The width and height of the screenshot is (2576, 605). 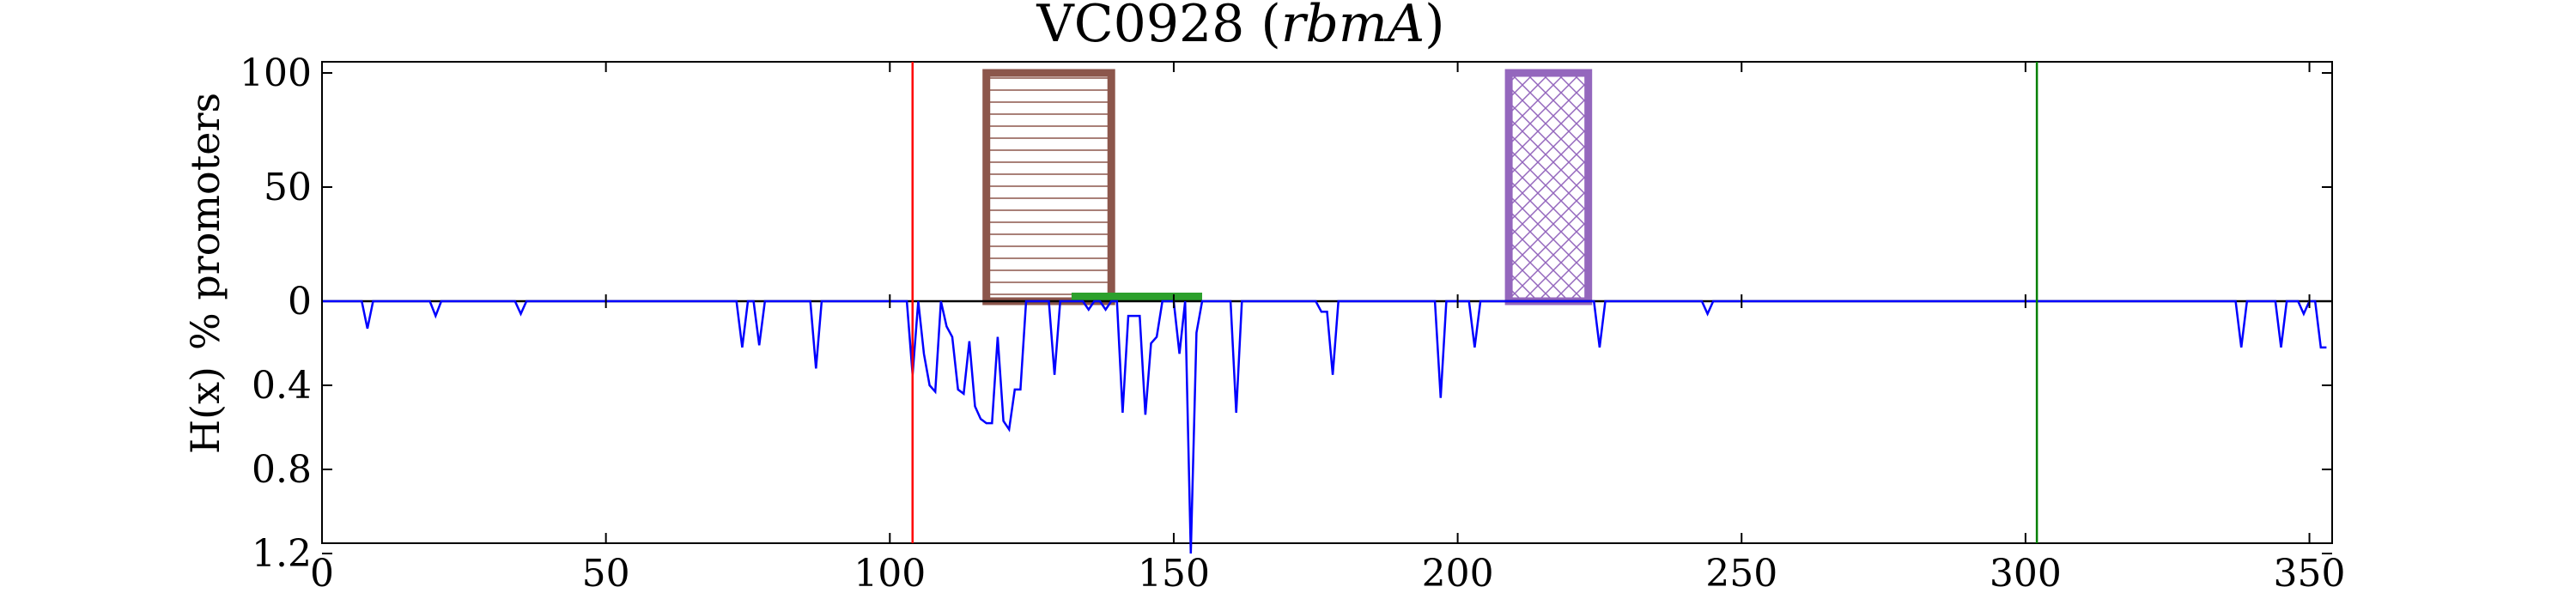 What do you see at coordinates (1458, 574) in the screenshot?
I see `xtick-label: 200` at bounding box center [1458, 574].